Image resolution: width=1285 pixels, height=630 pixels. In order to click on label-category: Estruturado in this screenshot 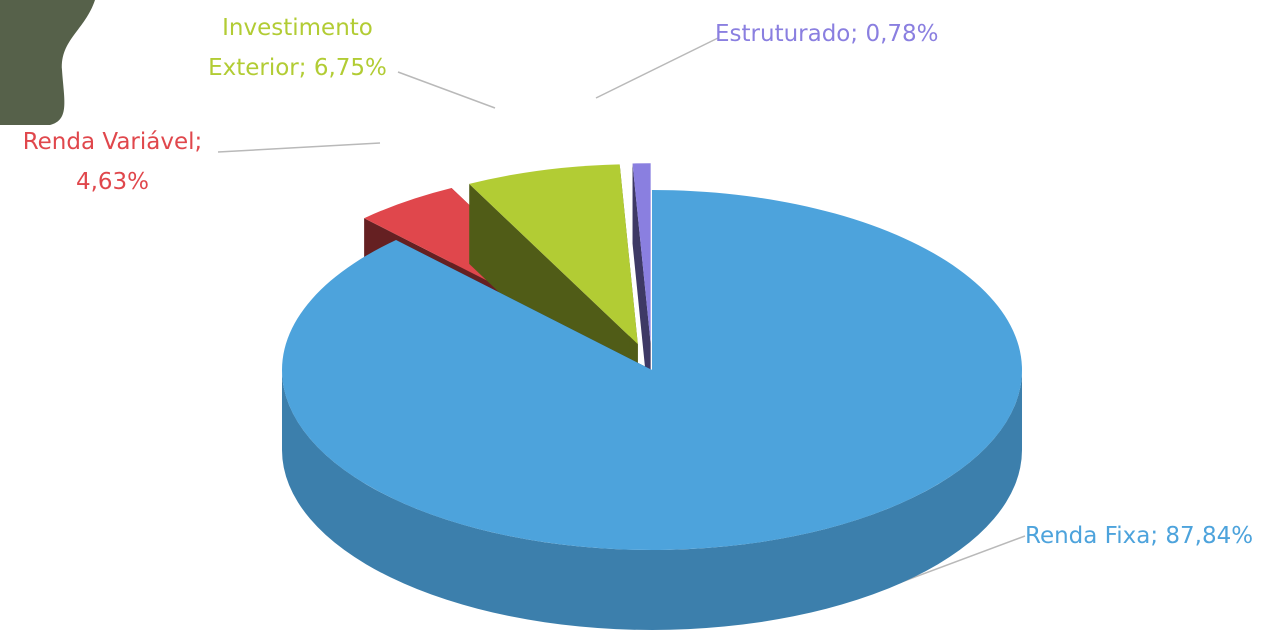, I will do `click(783, 34)`.